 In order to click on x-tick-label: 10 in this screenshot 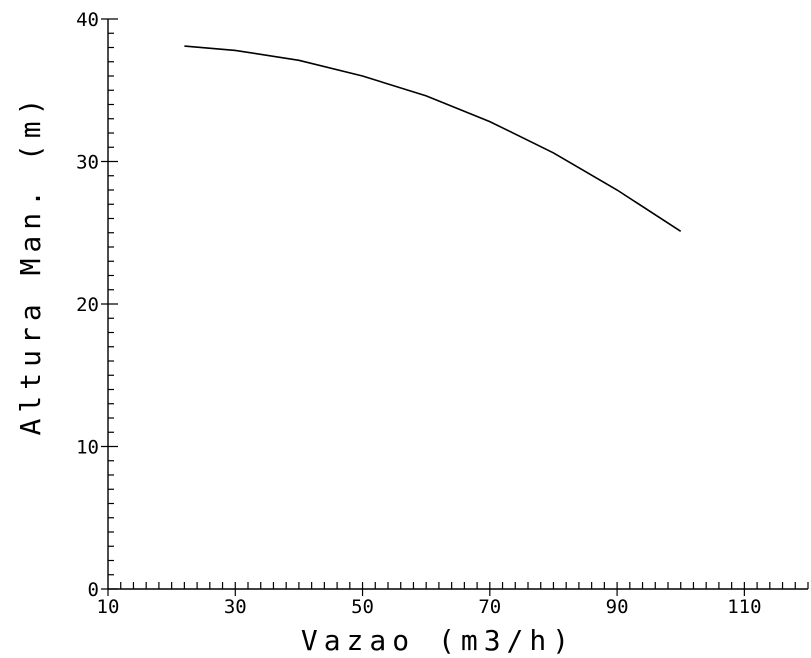, I will do `click(108, 607)`.